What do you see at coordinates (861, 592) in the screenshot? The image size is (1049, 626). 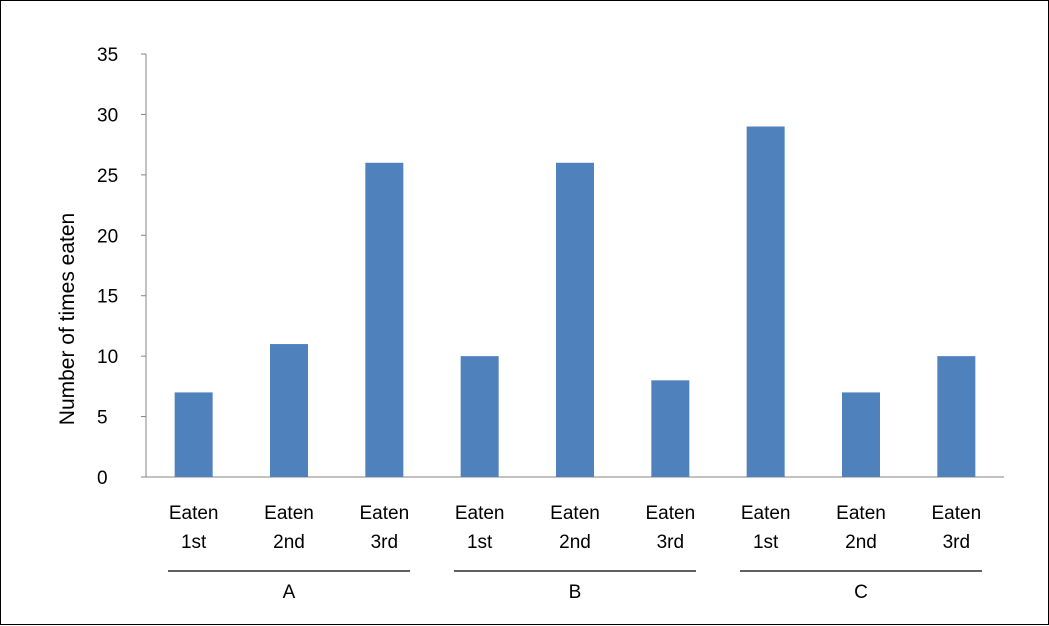 I see `x-group-label: C` at bounding box center [861, 592].